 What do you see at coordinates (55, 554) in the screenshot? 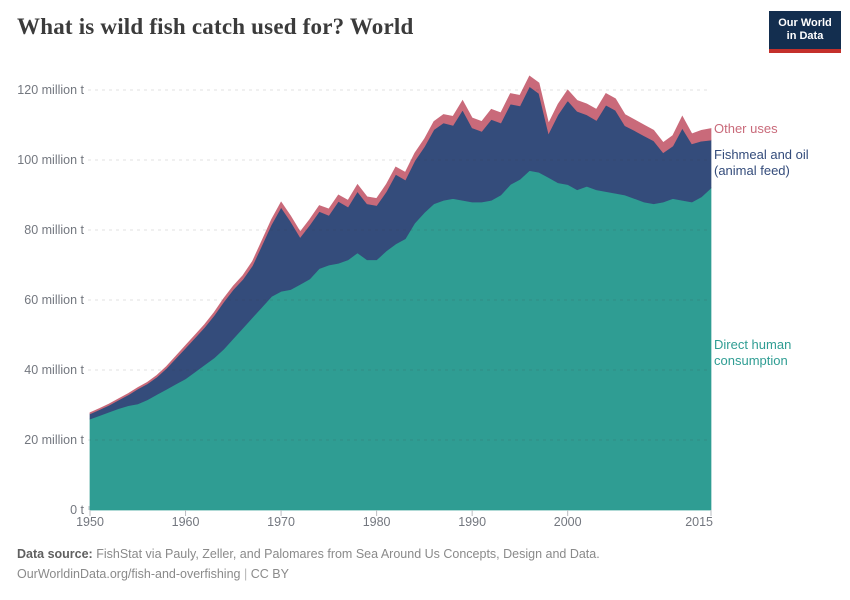
I see `data-source-label: Data source:` at bounding box center [55, 554].